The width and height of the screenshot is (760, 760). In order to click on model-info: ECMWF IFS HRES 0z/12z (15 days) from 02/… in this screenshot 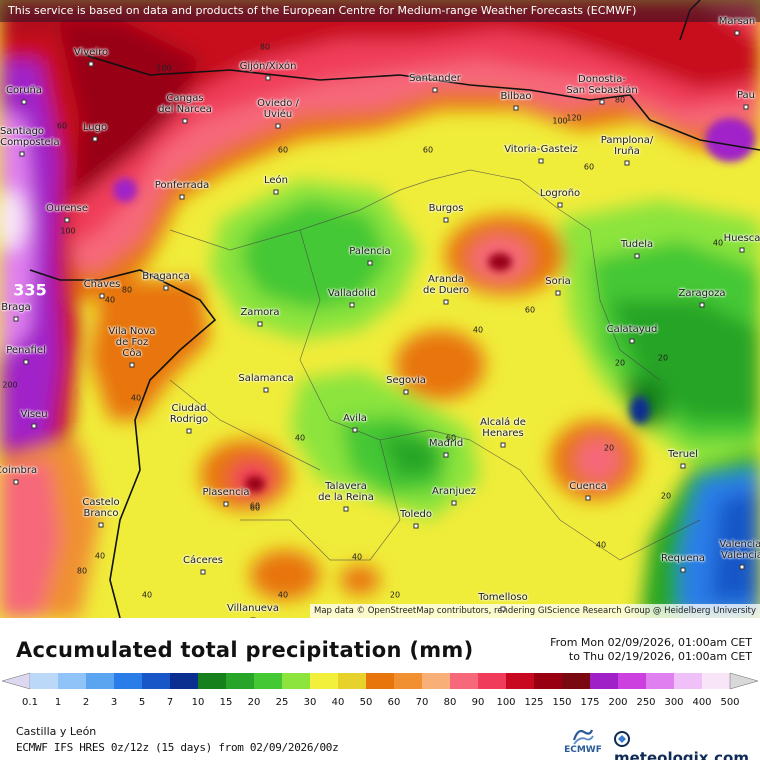, I will do `click(177, 747)`.